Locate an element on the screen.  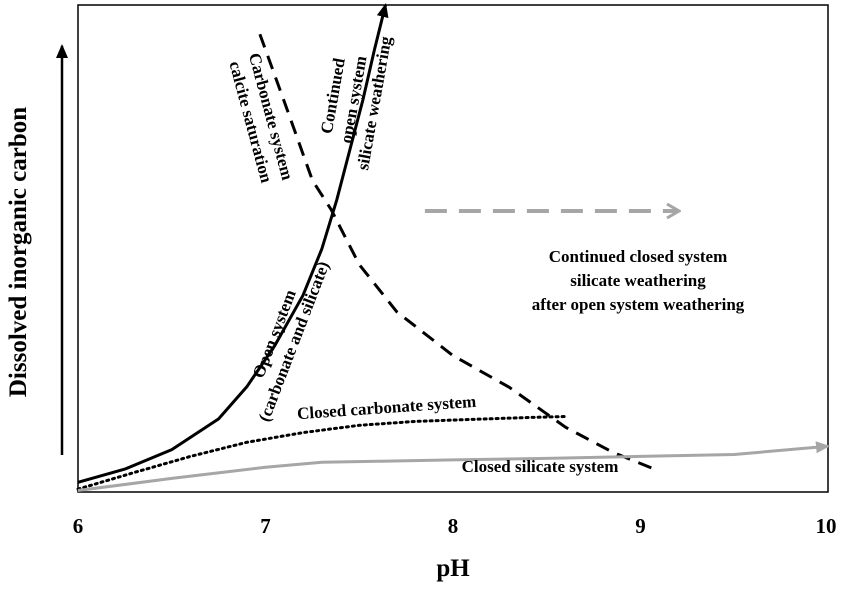
y-axis-title: Dissolved inorganic carbon is located at coordinates (18, 252).